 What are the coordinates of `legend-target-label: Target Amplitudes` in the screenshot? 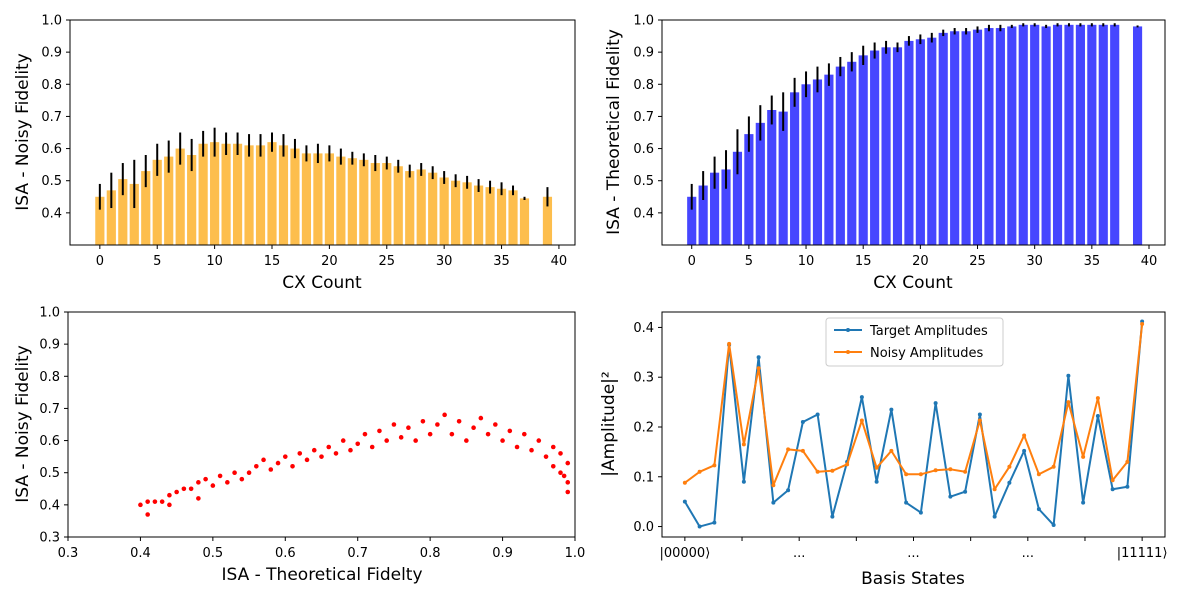 It's located at (928, 331).